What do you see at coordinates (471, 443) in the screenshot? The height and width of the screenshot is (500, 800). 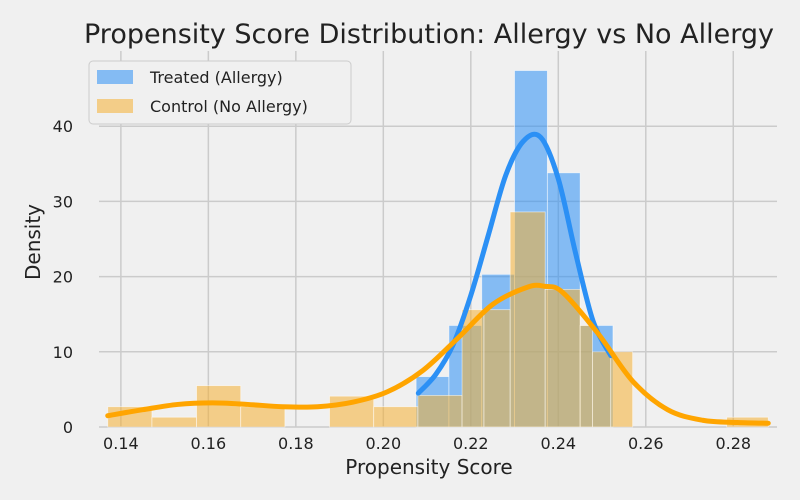 I see `x-tick-label: 0.22` at bounding box center [471, 443].